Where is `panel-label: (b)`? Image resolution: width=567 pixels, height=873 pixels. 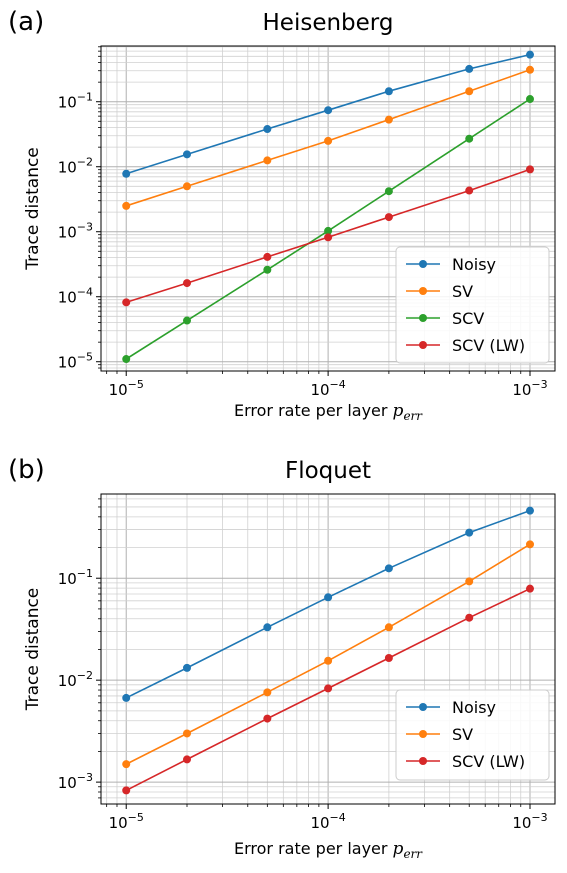 panel-label: (b) is located at coordinates (26, 470).